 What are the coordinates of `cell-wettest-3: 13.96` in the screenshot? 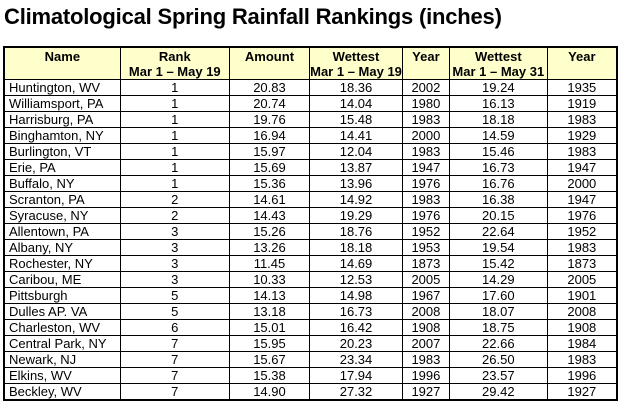 It's located at (356, 183).